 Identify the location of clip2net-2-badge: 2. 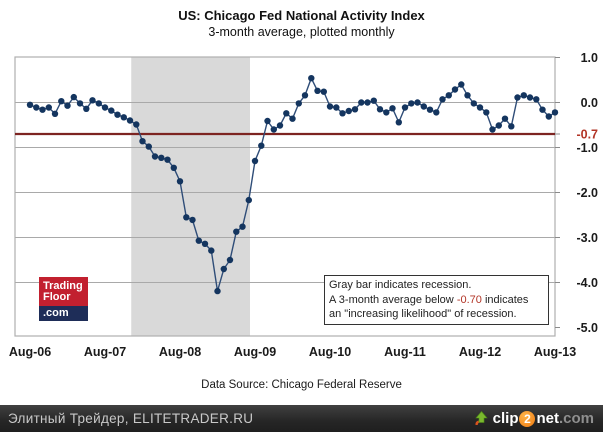
(527, 418).